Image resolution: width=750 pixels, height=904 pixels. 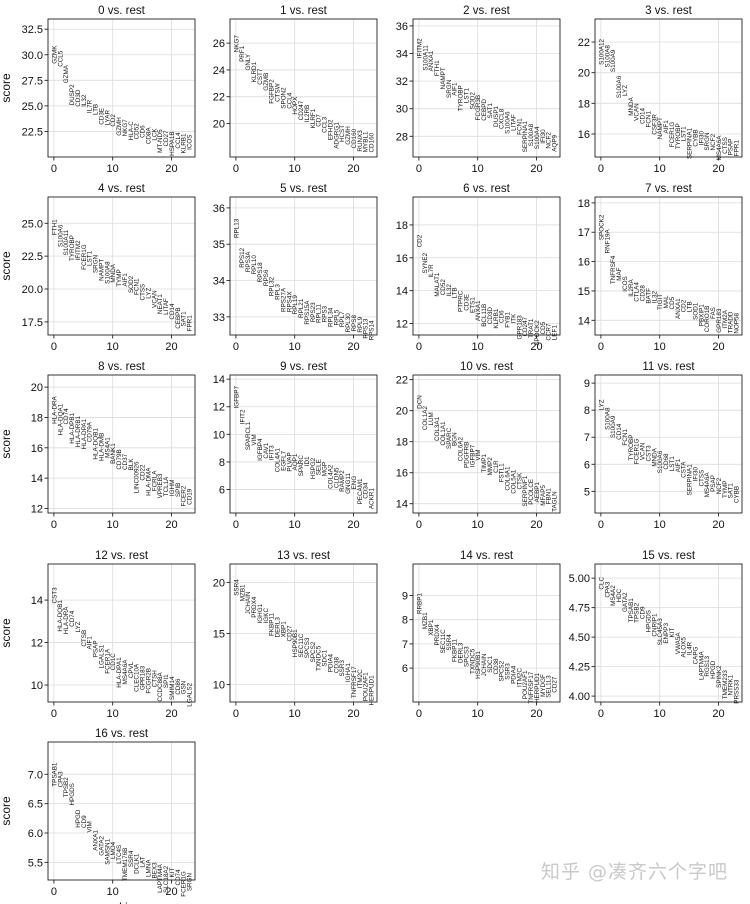 I want to click on gene-label: LITAF, so click(x=166, y=306).